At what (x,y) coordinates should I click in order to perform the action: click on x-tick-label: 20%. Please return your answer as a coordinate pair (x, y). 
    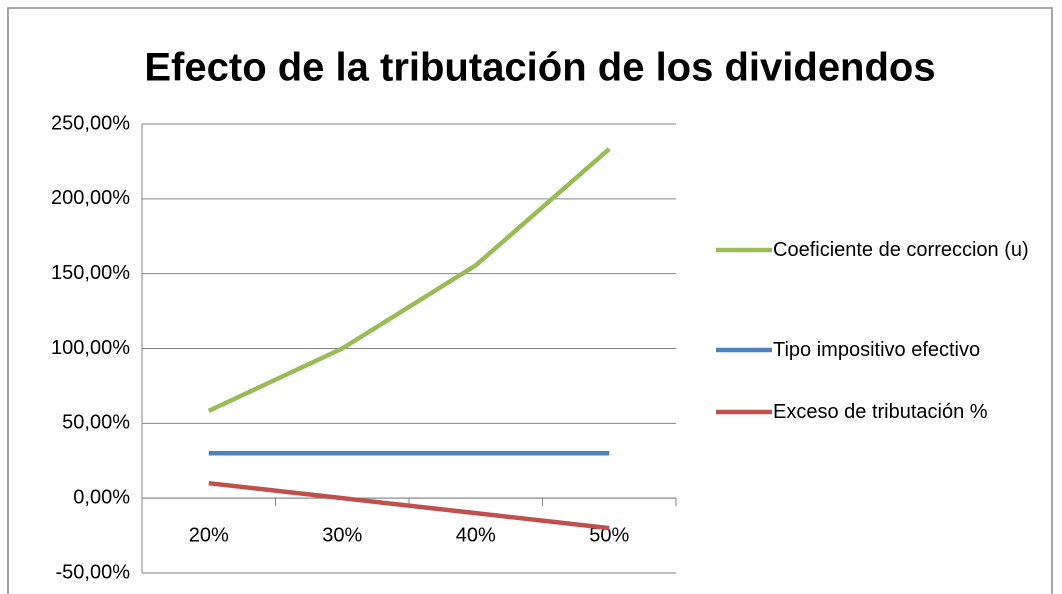
    Looking at the image, I should click on (209, 535).